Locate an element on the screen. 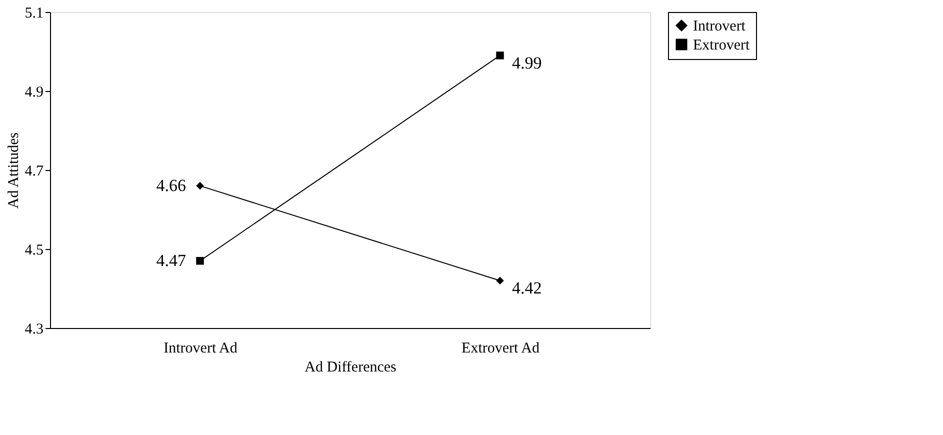 The image size is (943, 435). y-tick-label: 4.5 is located at coordinates (34, 250).